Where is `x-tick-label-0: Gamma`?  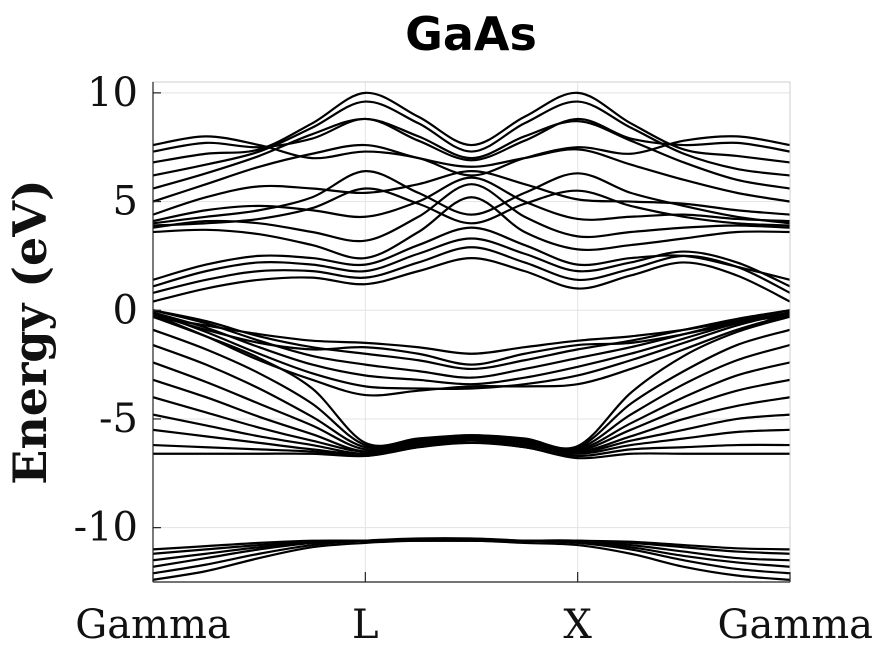
x-tick-label-0: Gamma is located at coordinates (153, 625).